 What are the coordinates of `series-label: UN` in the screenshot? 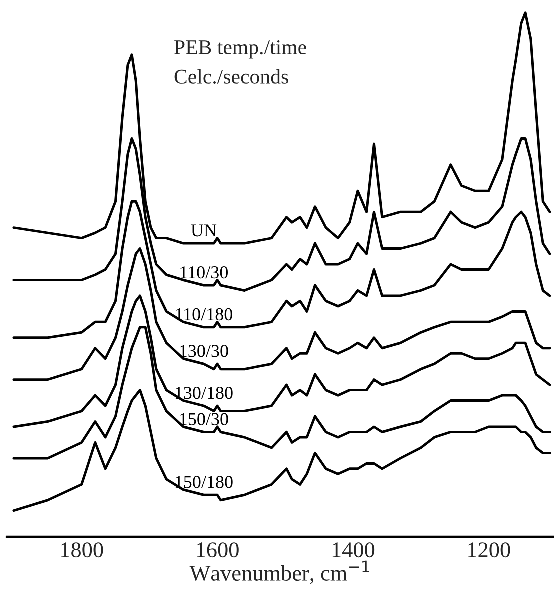 It's located at (204, 230).